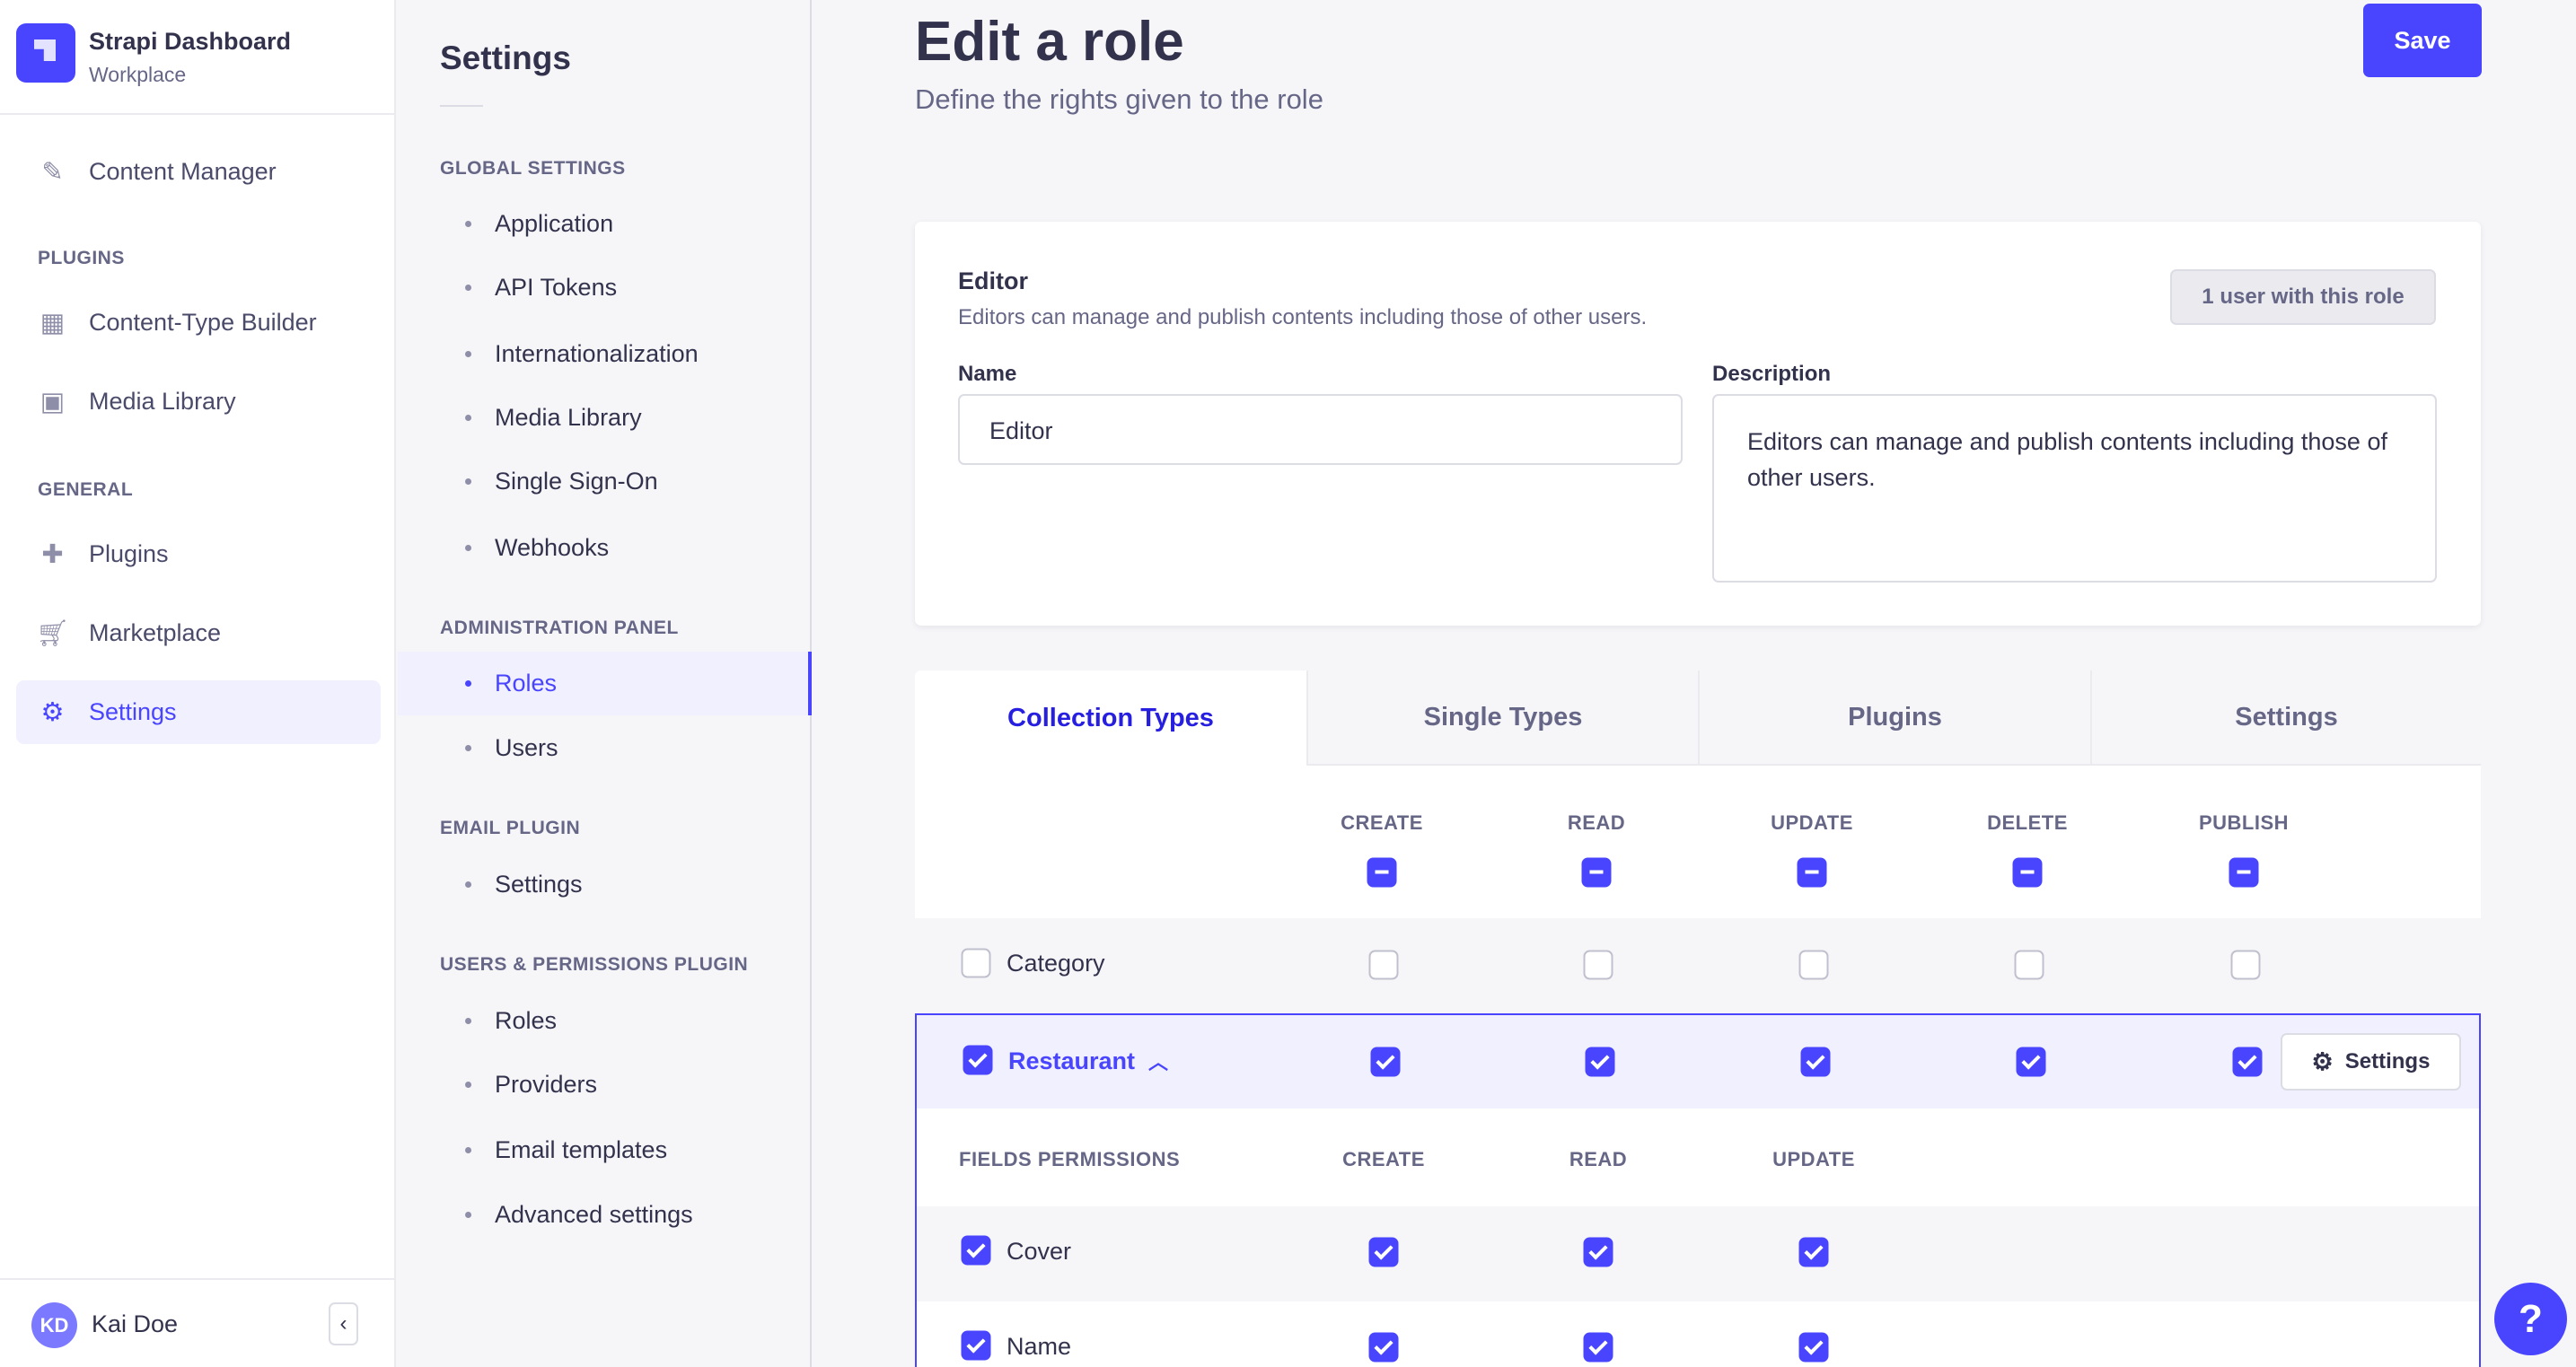  What do you see at coordinates (605, 224) in the screenshot?
I see `subnav-item-application: Application` at bounding box center [605, 224].